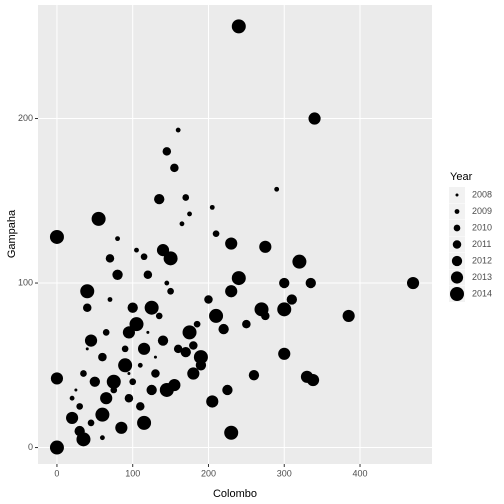 Image resolution: width=504 pixels, height=504 pixels. Describe the element at coordinates (30, 447) in the screenshot. I see `y-tick-label: 0` at that location.